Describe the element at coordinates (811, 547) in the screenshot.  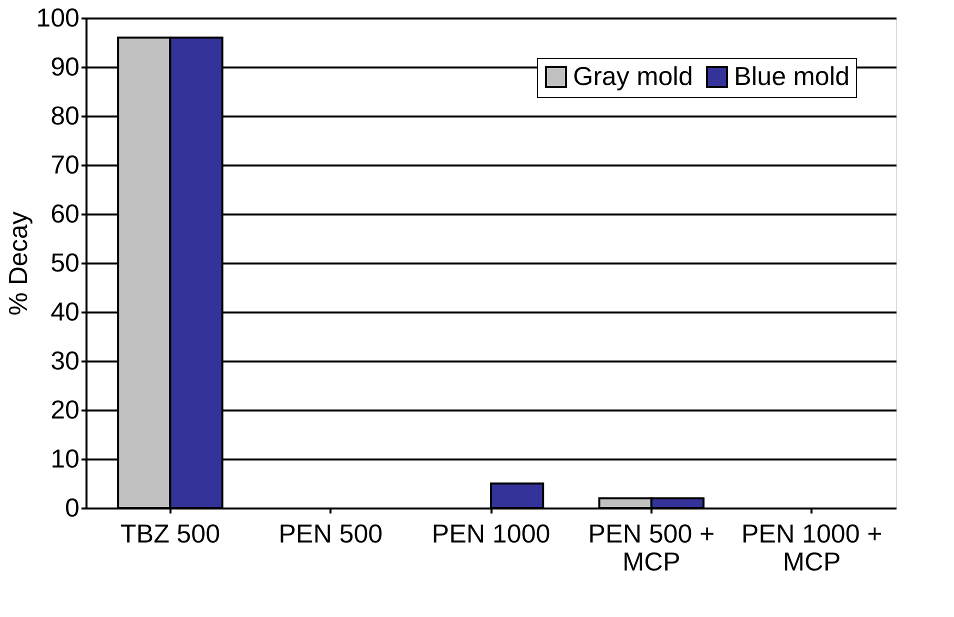
I see `x-tick-label: PEN 1000 + MCP` at that location.